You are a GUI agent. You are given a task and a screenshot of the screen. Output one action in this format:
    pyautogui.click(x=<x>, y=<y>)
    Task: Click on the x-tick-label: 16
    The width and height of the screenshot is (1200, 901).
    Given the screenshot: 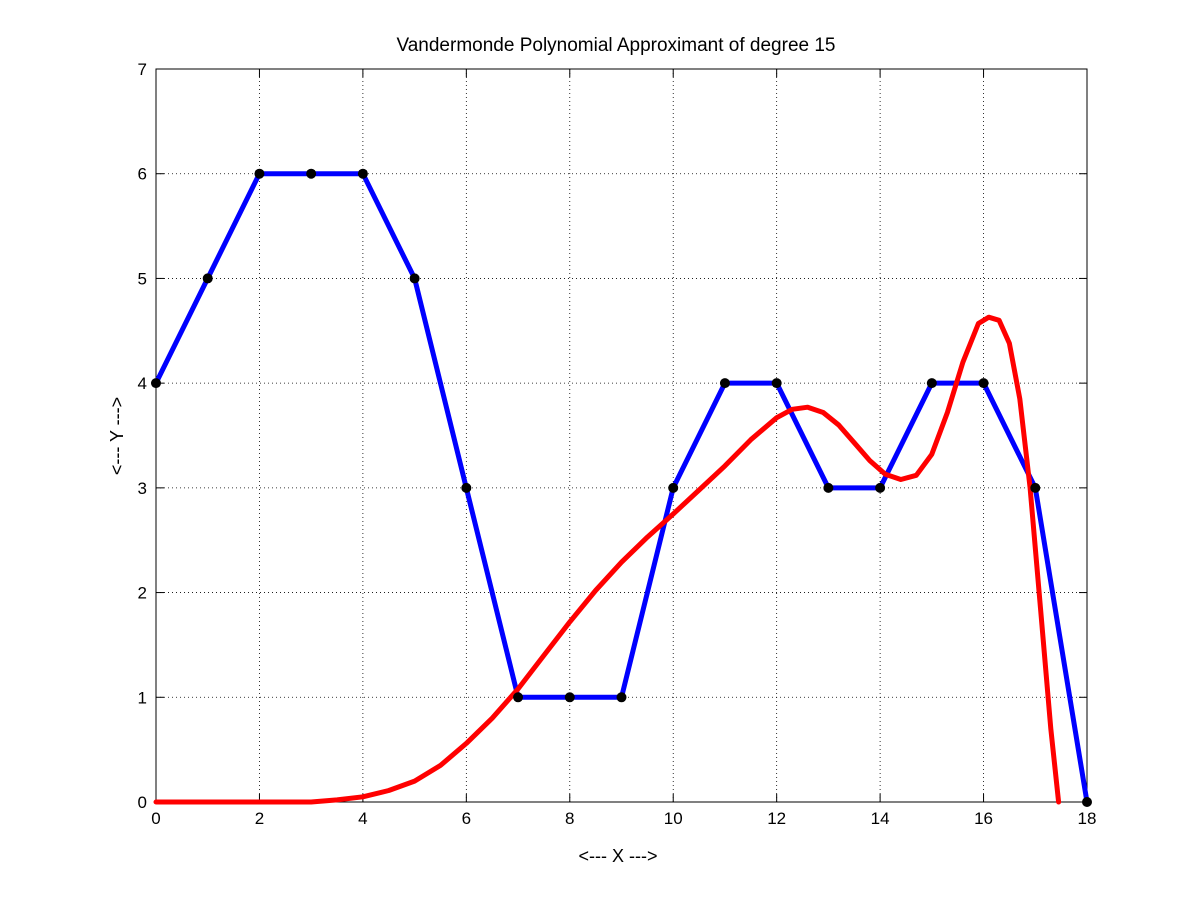 What is the action you would take?
    pyautogui.click(x=983, y=818)
    